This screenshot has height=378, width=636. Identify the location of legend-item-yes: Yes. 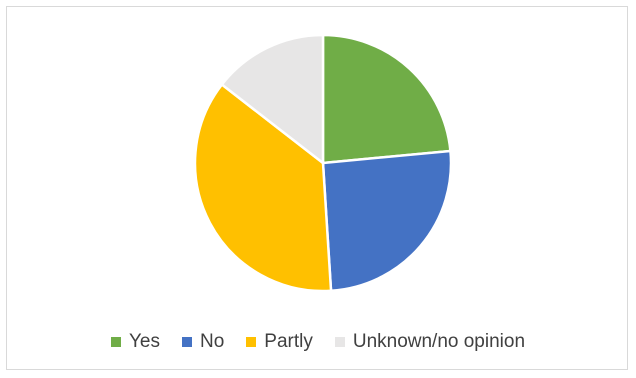
(135, 342).